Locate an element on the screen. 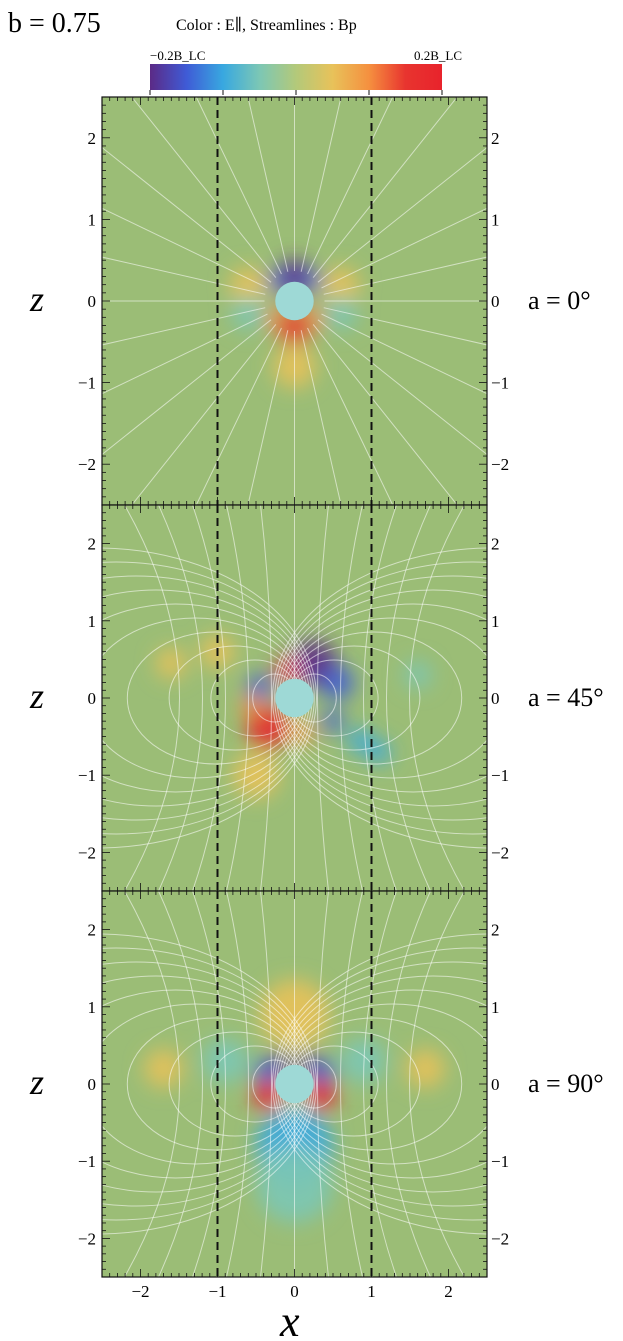 Image resolution: width=623 pixels, height=1341 pixels. x-tick-label: −2 is located at coordinates (140, 1291).